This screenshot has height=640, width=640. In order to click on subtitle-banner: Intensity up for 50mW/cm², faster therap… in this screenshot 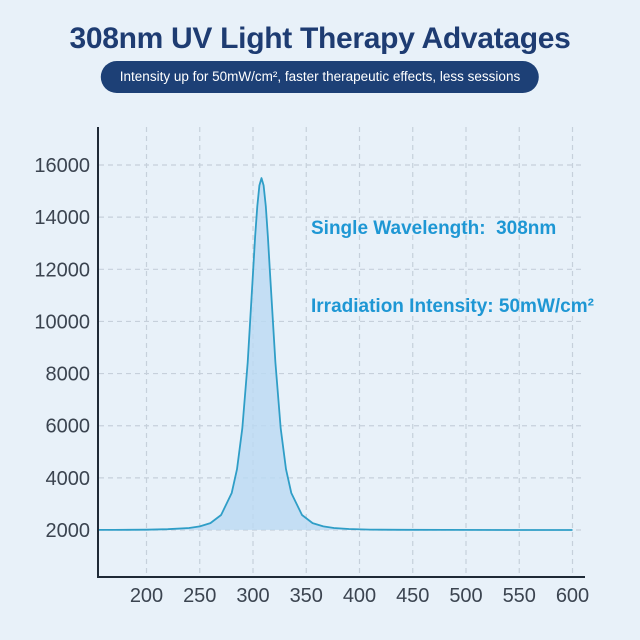, I will do `click(320, 77)`.